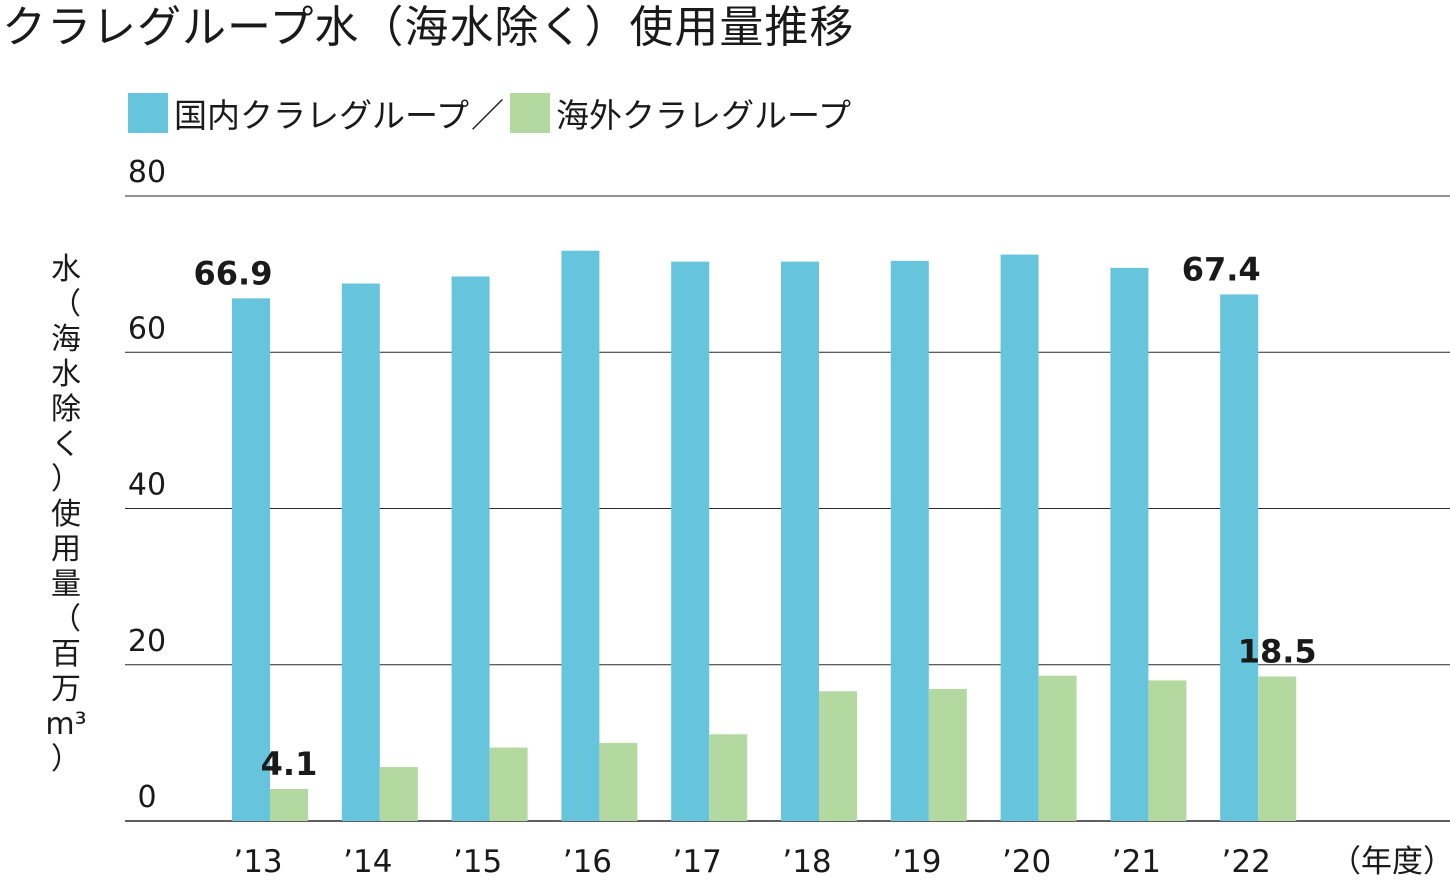 Image resolution: width=1450 pixels, height=882 pixels. What do you see at coordinates (806, 862) in the screenshot?
I see `x-tick-label: ’18` at bounding box center [806, 862].